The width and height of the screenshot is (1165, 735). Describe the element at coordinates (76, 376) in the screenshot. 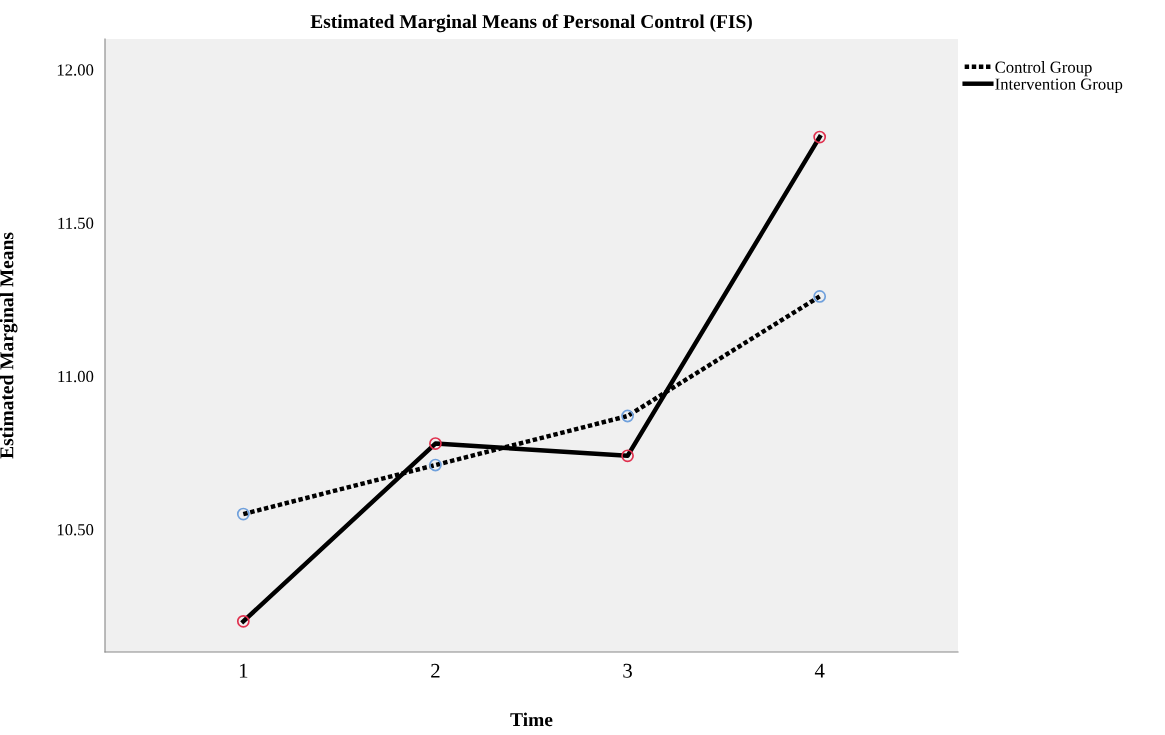

I see `y-tick-label: 11.00` at that location.